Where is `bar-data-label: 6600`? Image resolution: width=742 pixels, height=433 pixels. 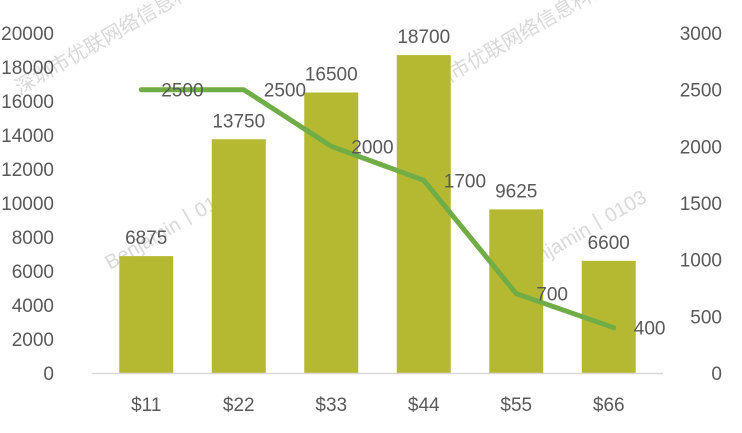
bar-data-label: 6600 is located at coordinates (609, 243).